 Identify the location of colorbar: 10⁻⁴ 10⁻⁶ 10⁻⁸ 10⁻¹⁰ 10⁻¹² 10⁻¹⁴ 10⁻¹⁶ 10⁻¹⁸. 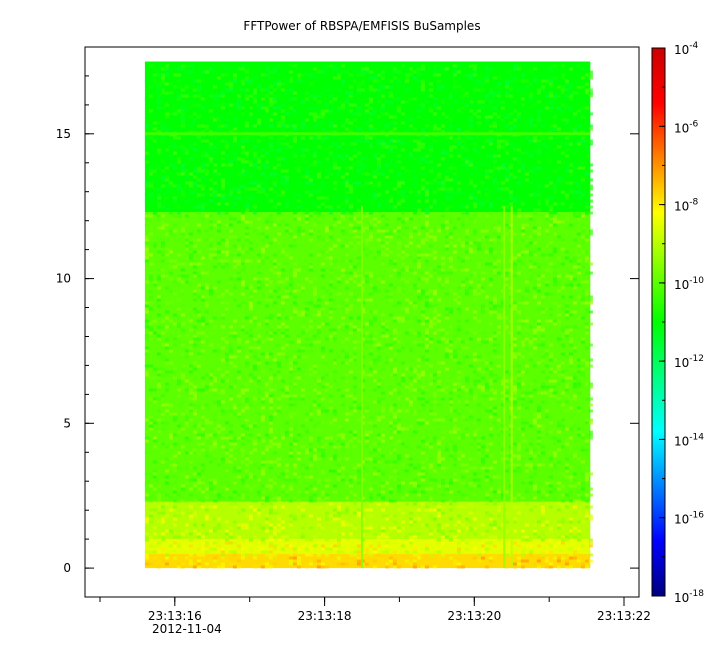
(677, 323).